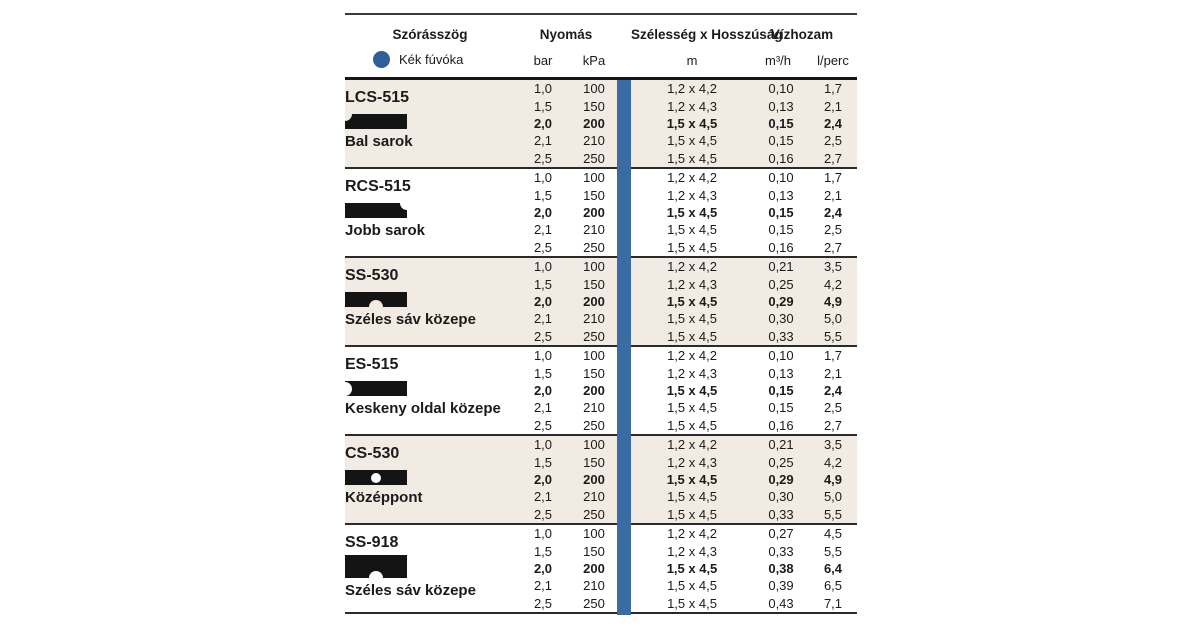  Describe the element at coordinates (430, 390) in the screenshot. I see `product-name-cell: ES-515 Keskeny oldal közepe` at that location.